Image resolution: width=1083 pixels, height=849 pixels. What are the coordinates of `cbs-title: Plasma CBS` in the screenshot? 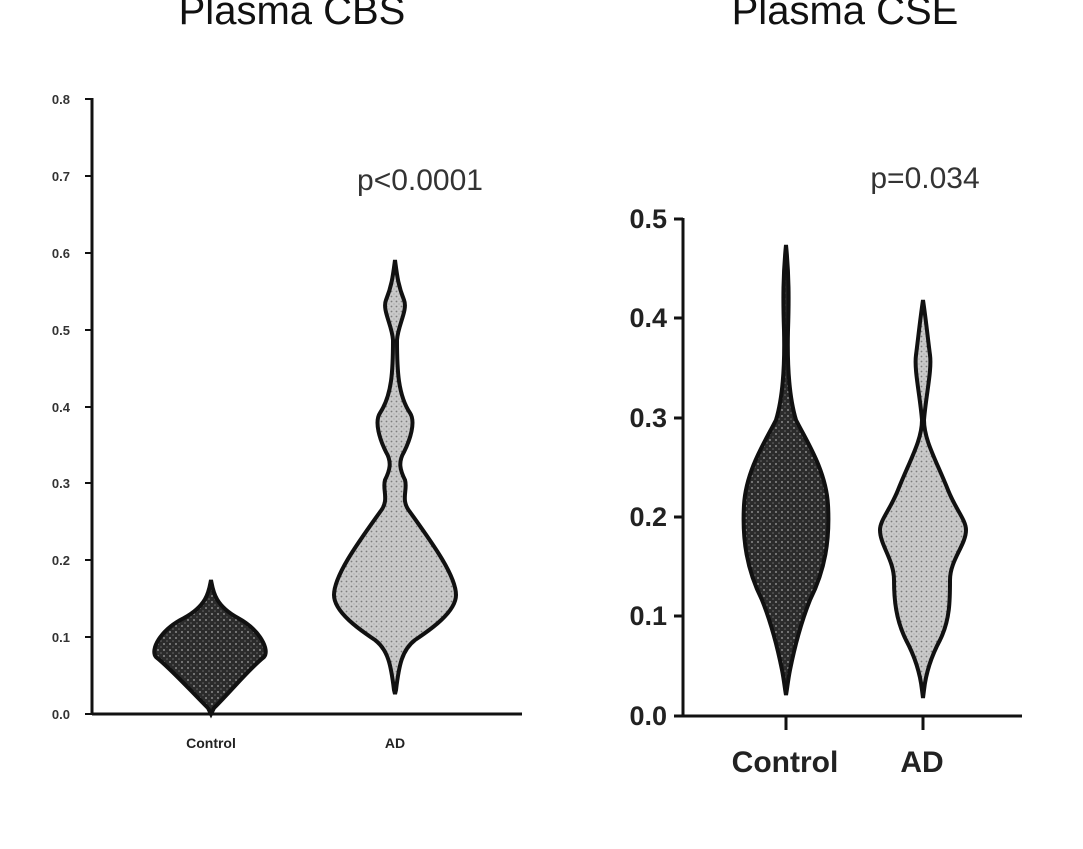 It's located at (292, 16).